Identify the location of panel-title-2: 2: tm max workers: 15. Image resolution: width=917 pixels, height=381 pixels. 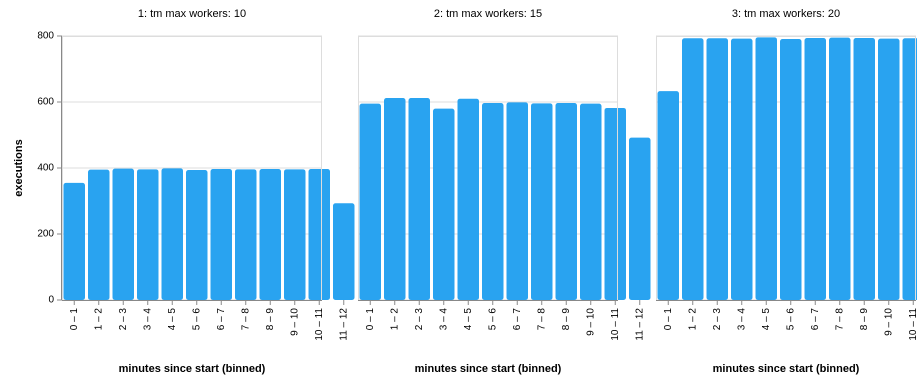
(488, 14).